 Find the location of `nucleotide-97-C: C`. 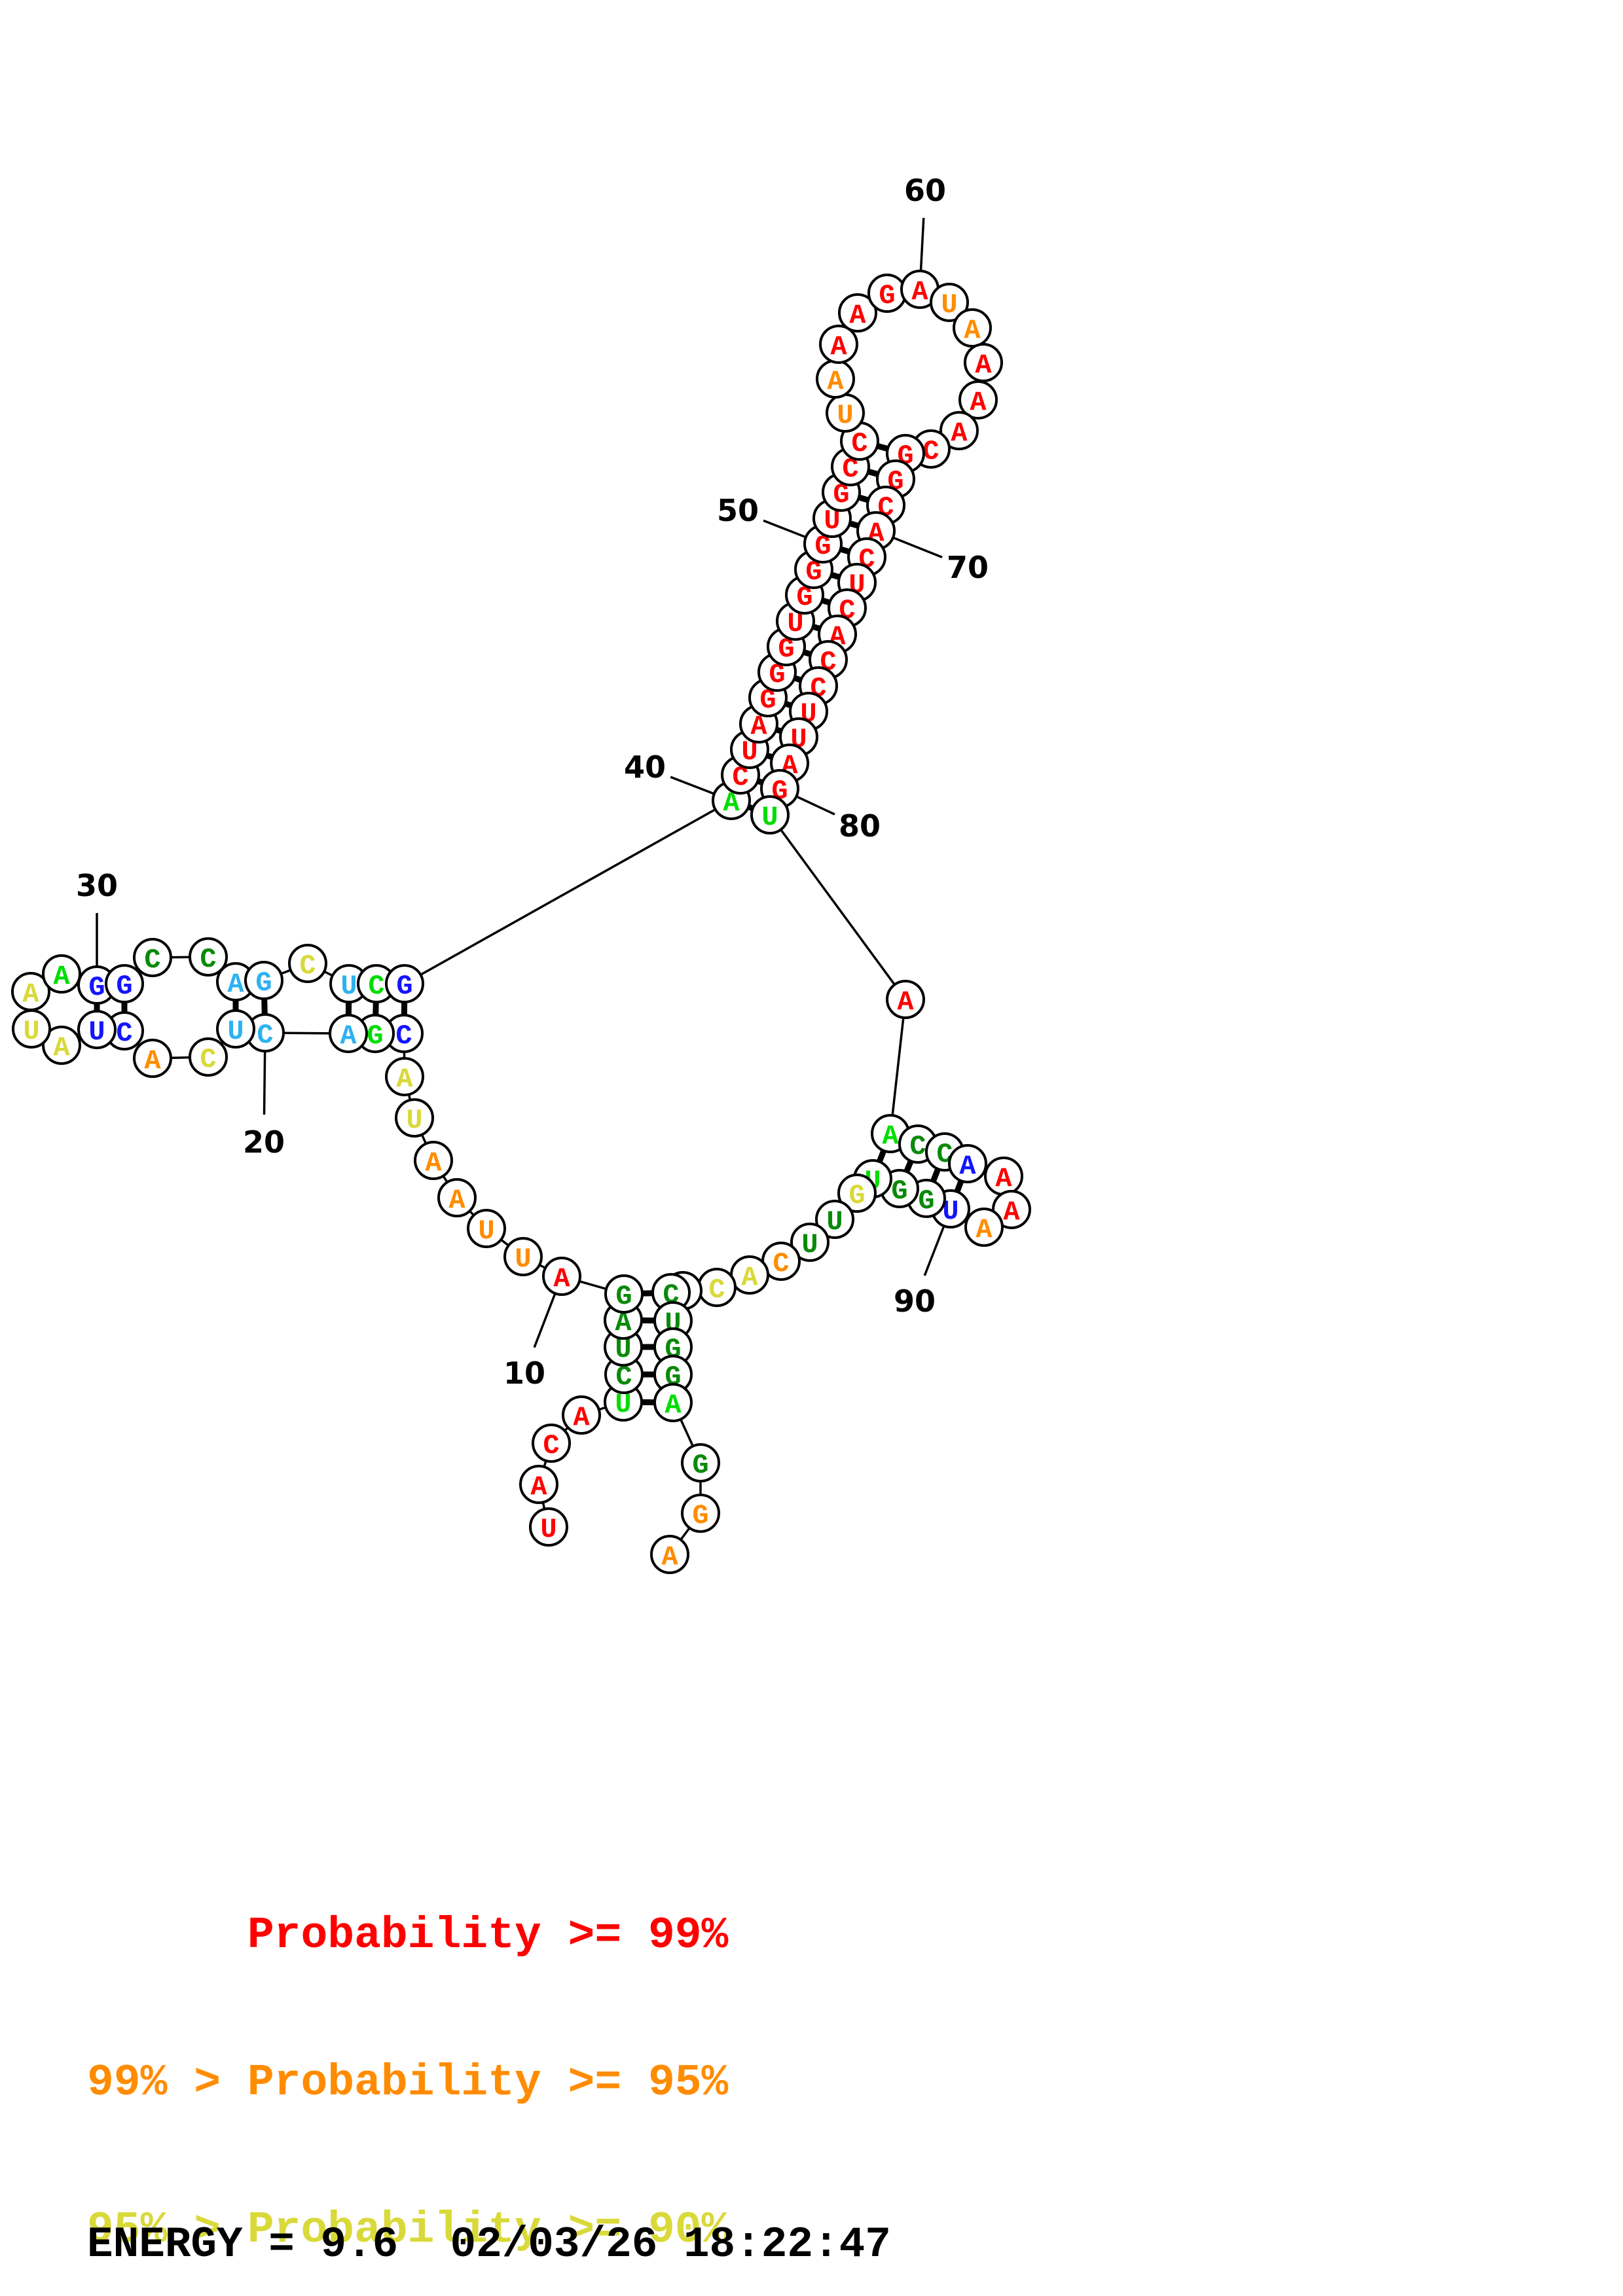

nucleotide-97-C: C is located at coordinates (781, 1264).